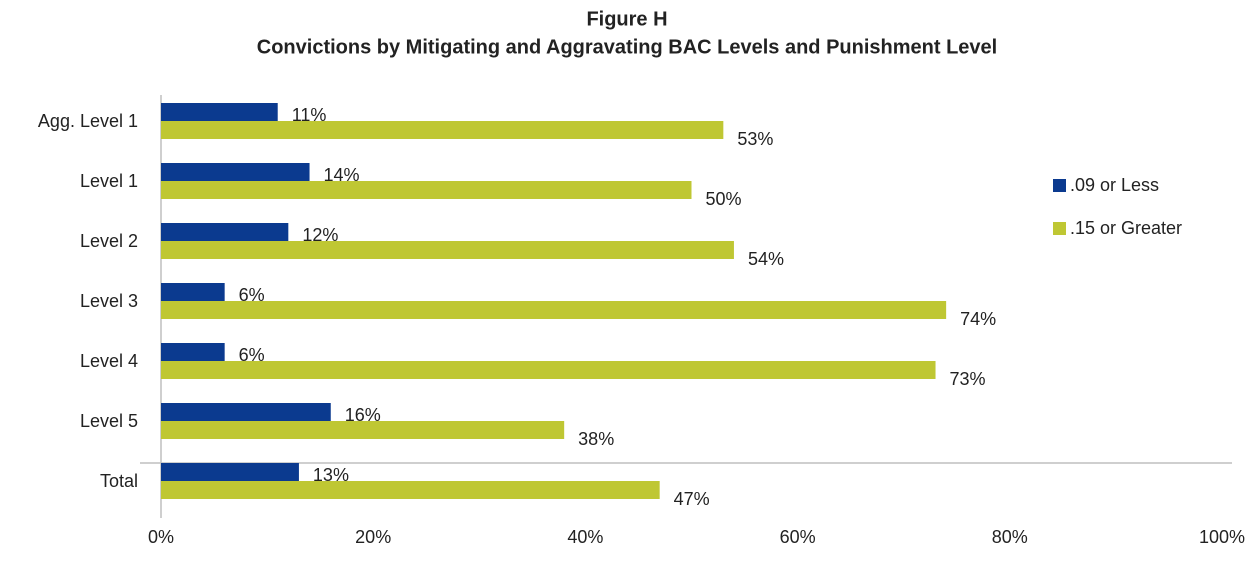 The height and width of the screenshot is (565, 1255). I want to click on x-tick-label: 0%, so click(161, 537).